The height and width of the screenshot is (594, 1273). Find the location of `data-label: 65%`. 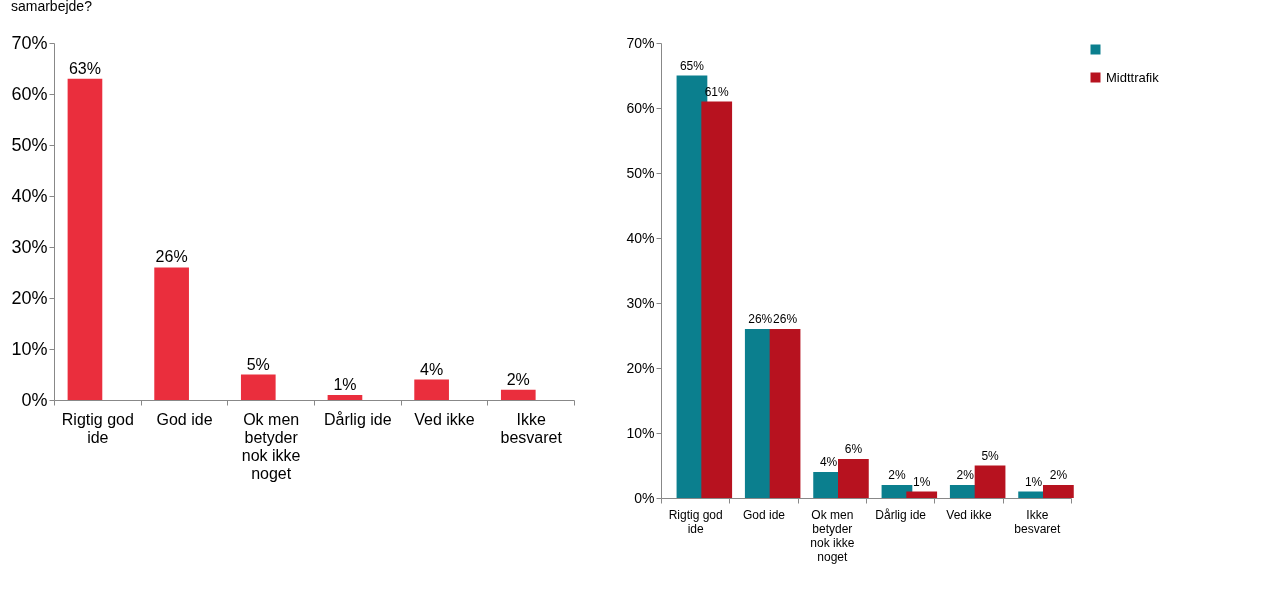

data-label: 65% is located at coordinates (692, 65).